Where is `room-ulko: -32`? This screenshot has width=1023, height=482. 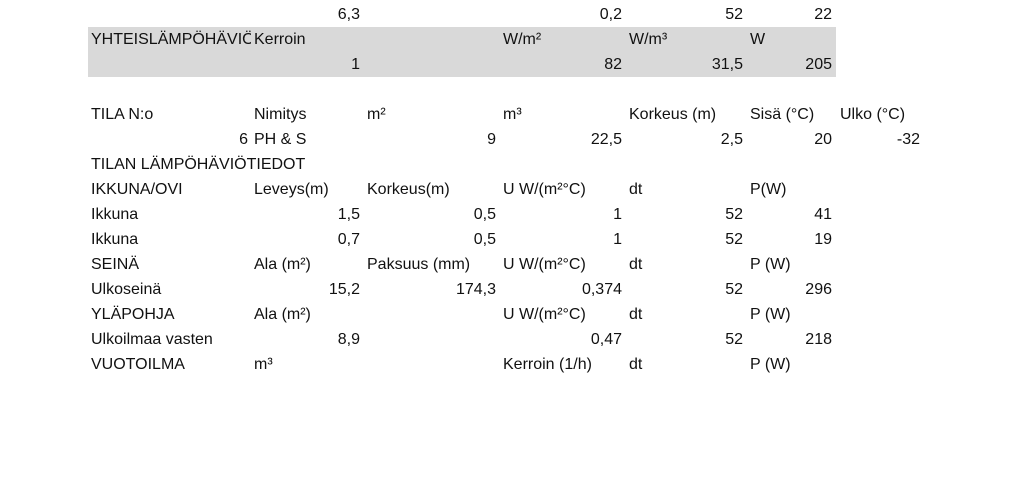
room-ulko: -32 is located at coordinates (908, 139).